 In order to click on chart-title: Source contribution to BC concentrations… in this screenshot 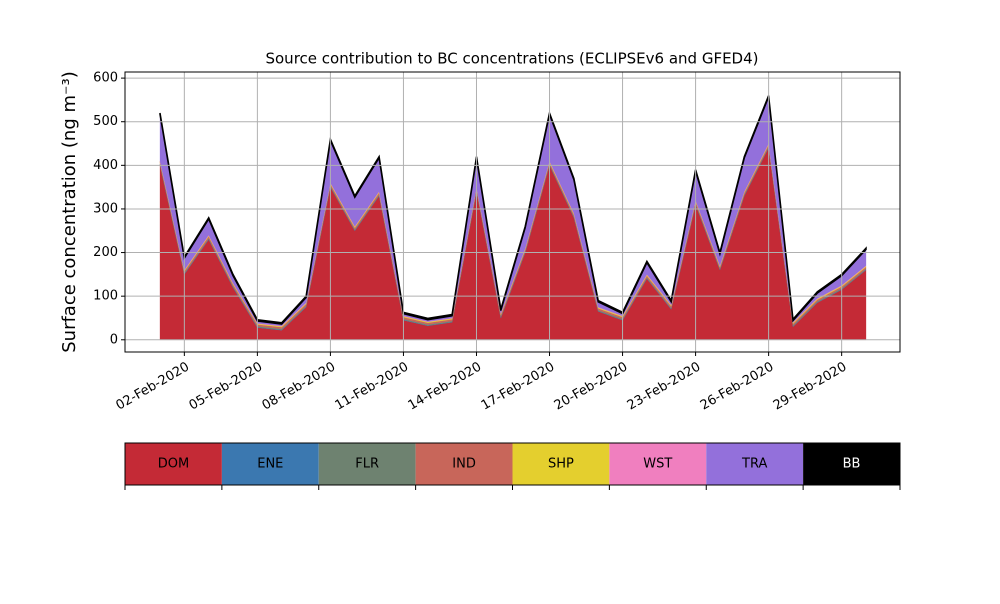, I will do `click(511, 59)`.